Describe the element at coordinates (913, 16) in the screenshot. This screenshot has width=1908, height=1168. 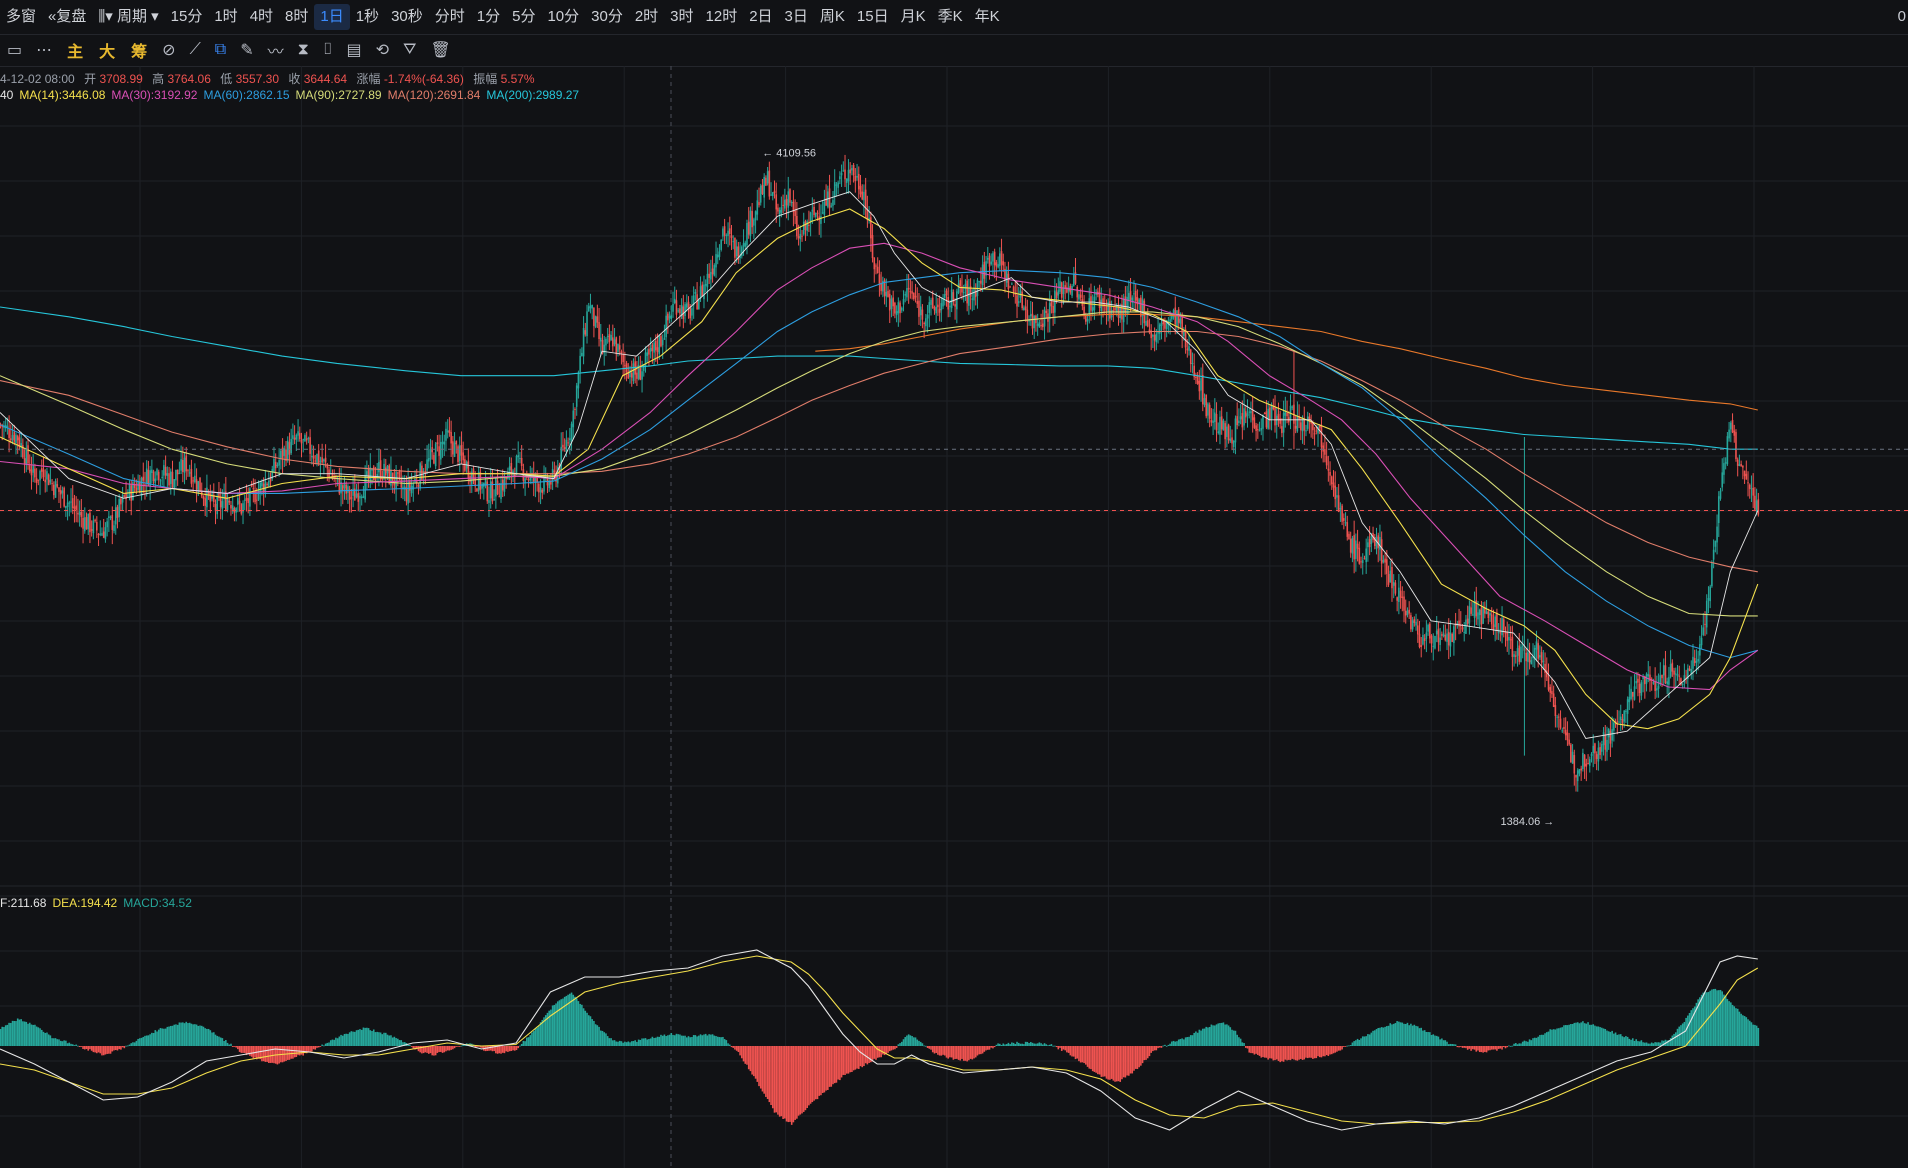
I see `period-tab-22: 月K` at that location.